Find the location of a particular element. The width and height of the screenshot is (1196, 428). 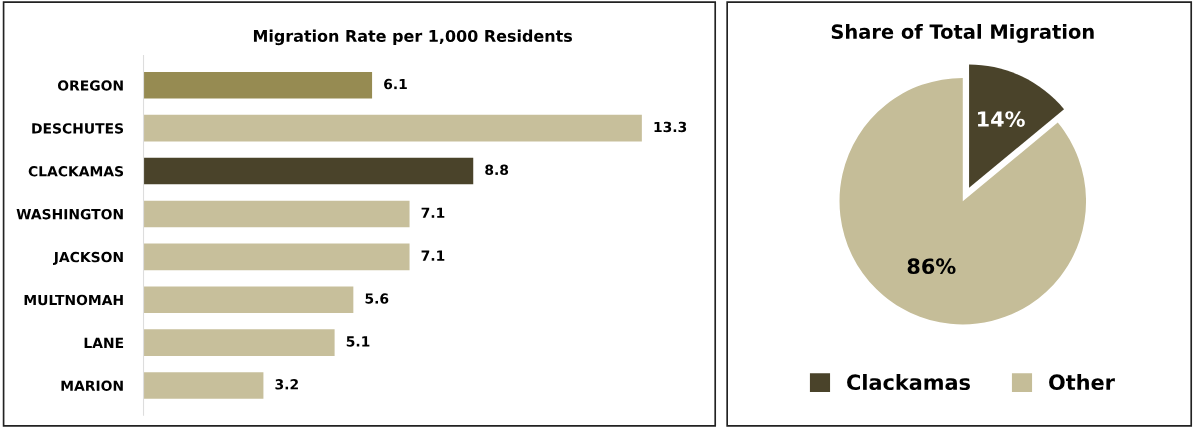

data-label: 13.3 is located at coordinates (670, 127).